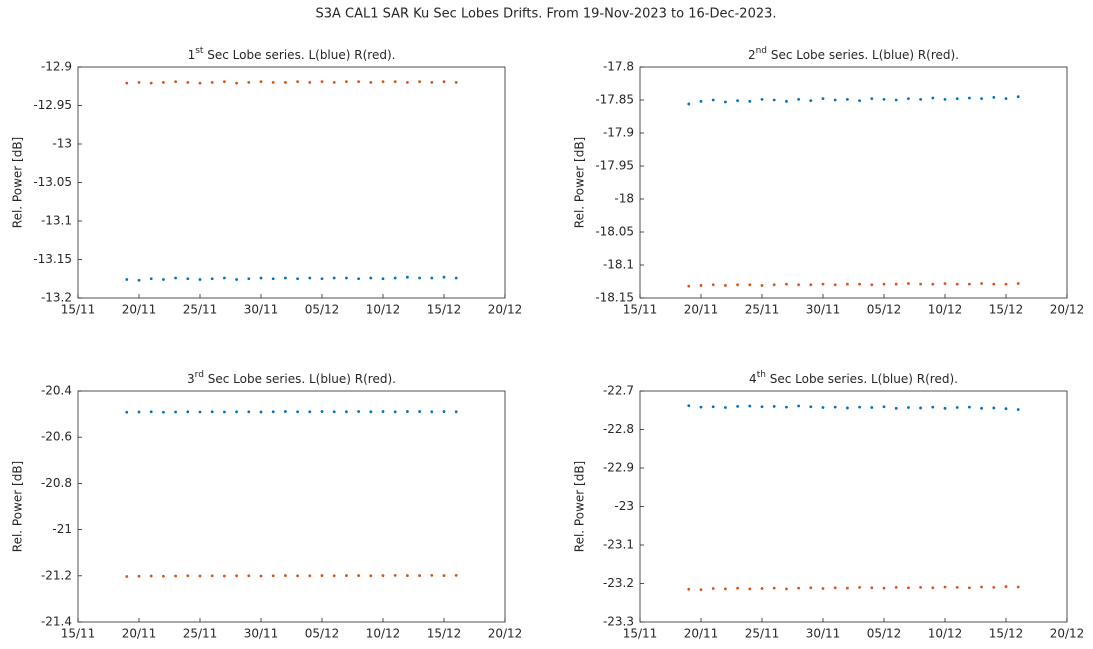 Image resolution: width=1093 pixels, height=649 pixels. What do you see at coordinates (853, 182) in the screenshot?
I see `axes-box` at bounding box center [853, 182].